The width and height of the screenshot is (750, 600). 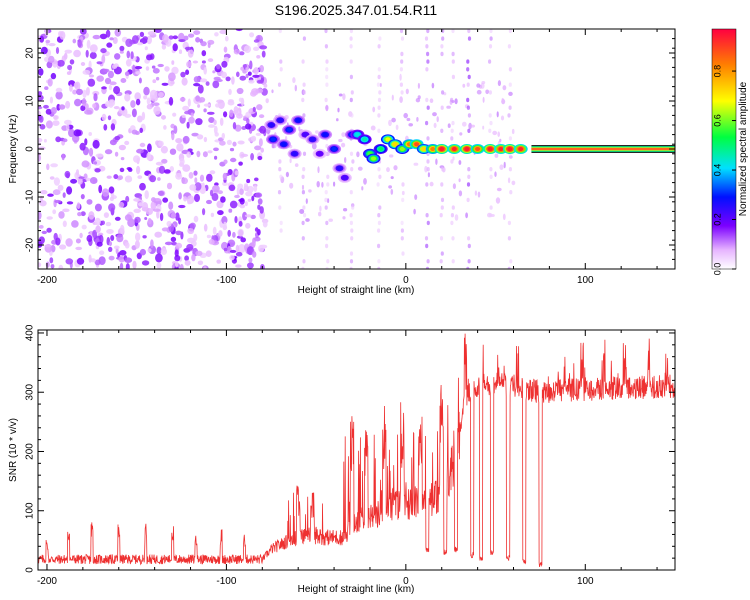 I want to click on colorbar-tick-label: 0.2, so click(x=717, y=219).